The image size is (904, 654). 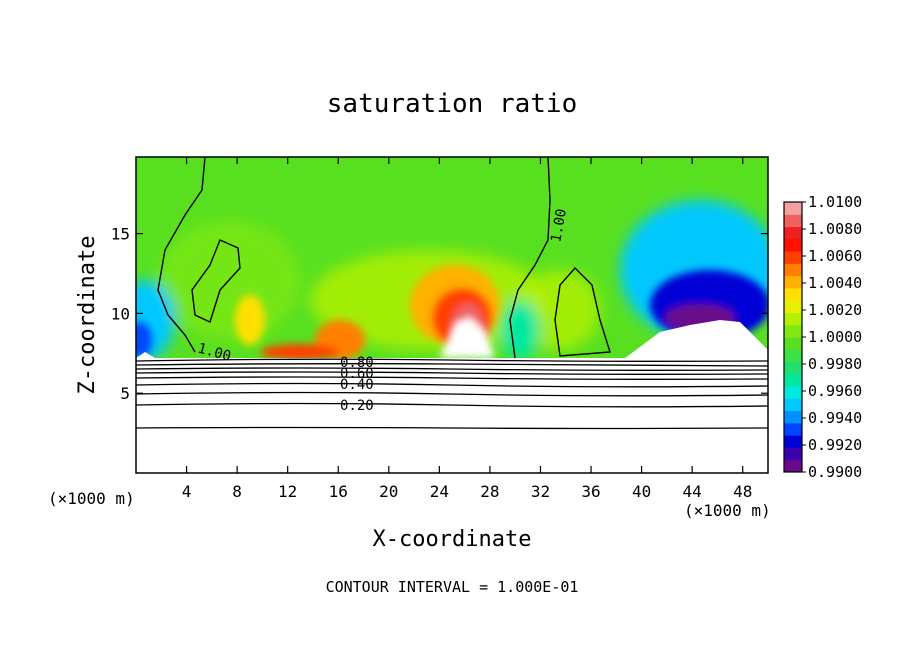 What do you see at coordinates (357, 406) in the screenshot?
I see `contour-label: 0.20` at bounding box center [357, 406].